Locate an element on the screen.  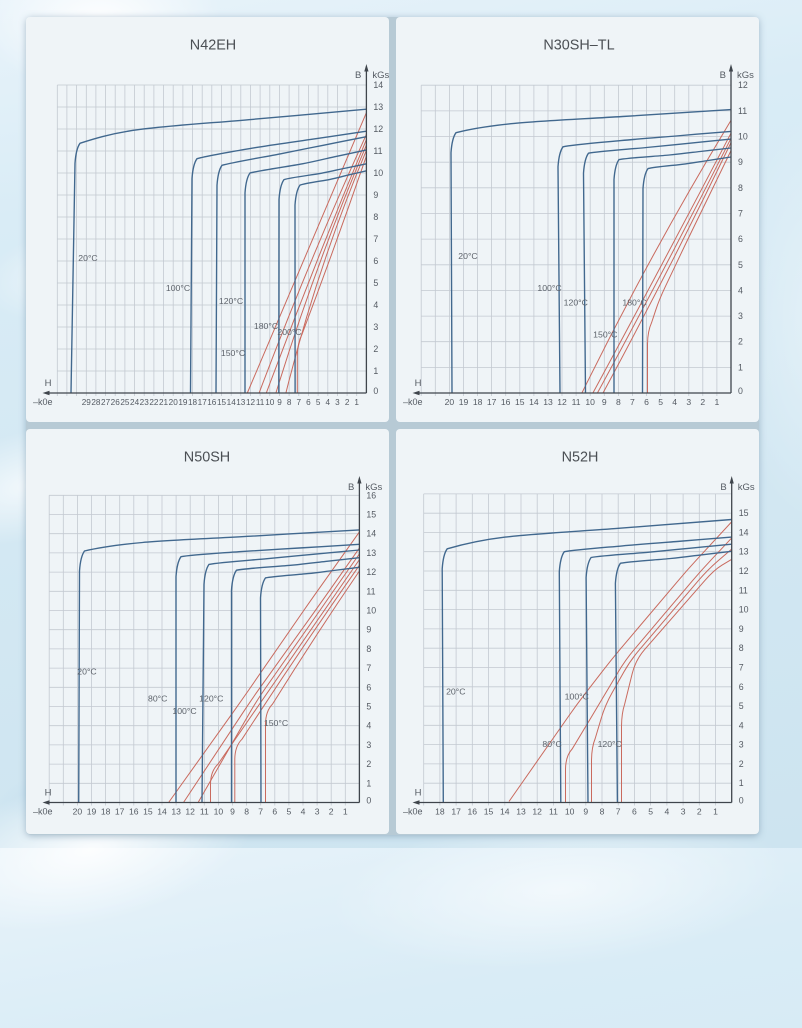
svg-text: 100°C is located at coordinates (549, 288).